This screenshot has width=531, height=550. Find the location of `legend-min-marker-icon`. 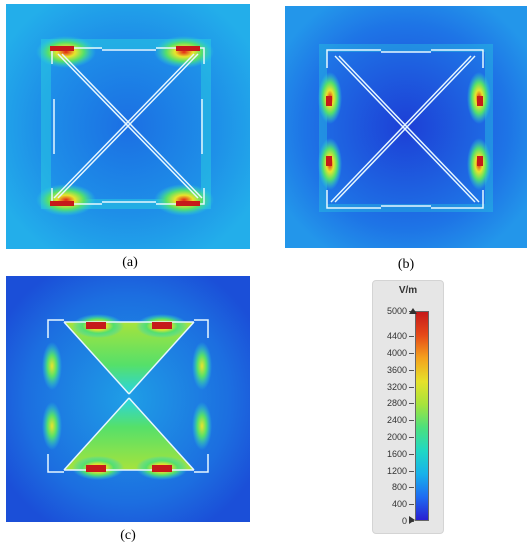

legend-min-marker-icon is located at coordinates (412, 520).